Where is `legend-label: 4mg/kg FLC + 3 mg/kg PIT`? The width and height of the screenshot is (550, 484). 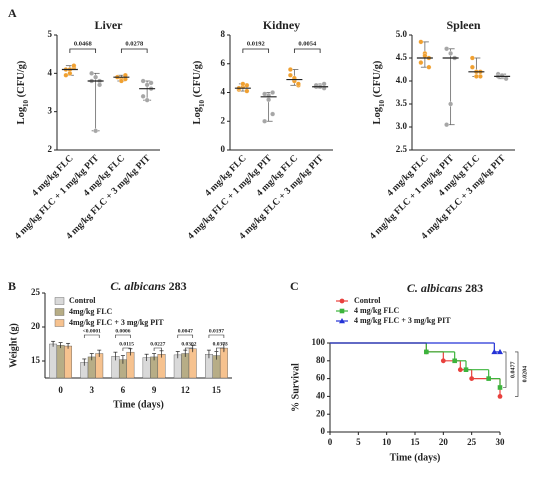
legend-label: 4mg/kg FLC + 3 mg/kg PIT is located at coordinates (116, 322).